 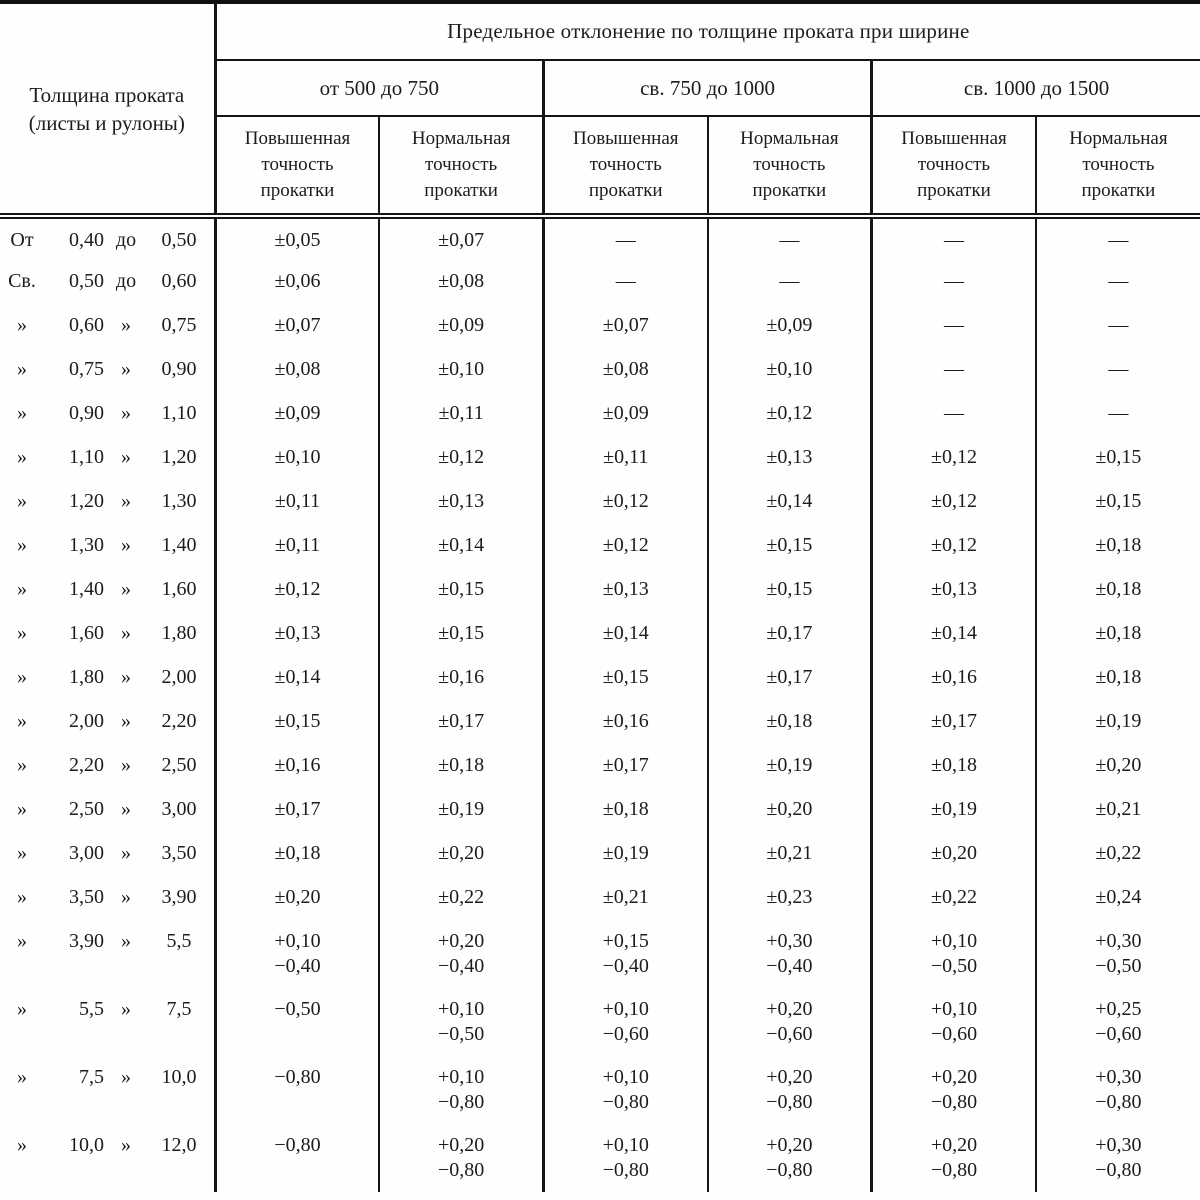 What do you see at coordinates (179, 633) in the screenshot?
I see `range-v2: 1,80` at bounding box center [179, 633].